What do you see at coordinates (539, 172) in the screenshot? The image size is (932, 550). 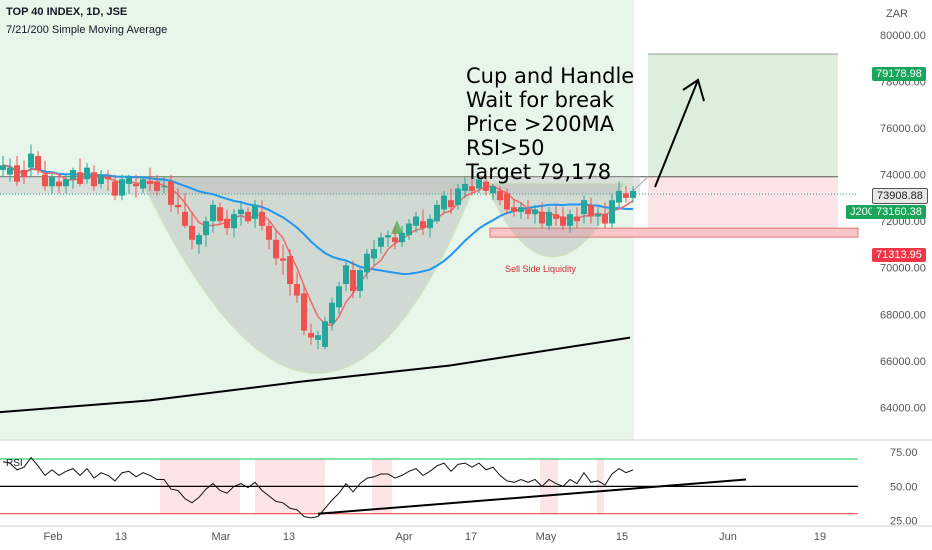 I see `annotation-line: Target 79,178` at bounding box center [539, 172].